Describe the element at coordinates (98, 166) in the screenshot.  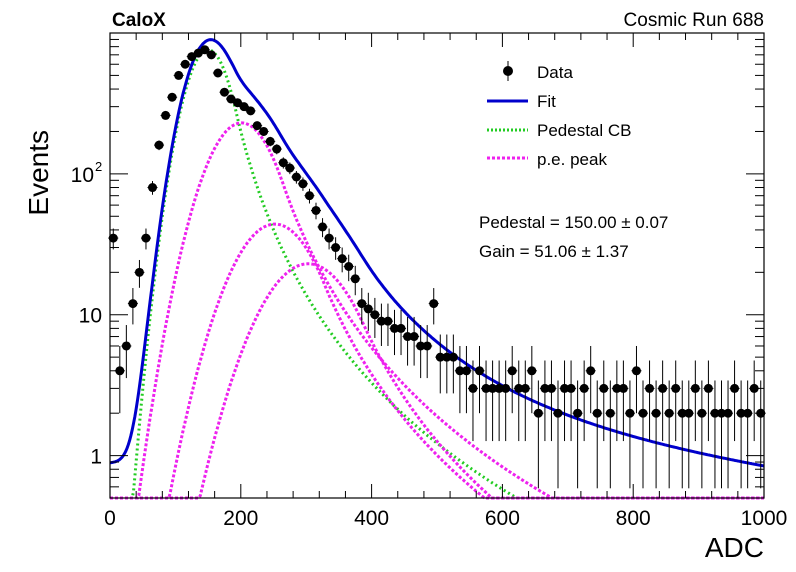
I see `y-tick-exponent: 2` at that location.